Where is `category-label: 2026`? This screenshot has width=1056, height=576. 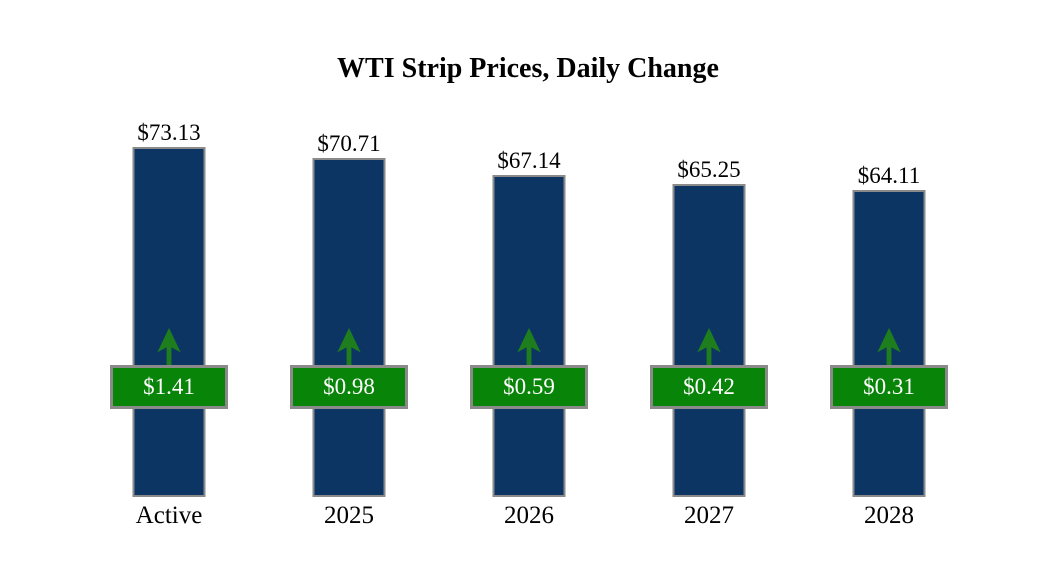 category-label: 2026 is located at coordinates (529, 515).